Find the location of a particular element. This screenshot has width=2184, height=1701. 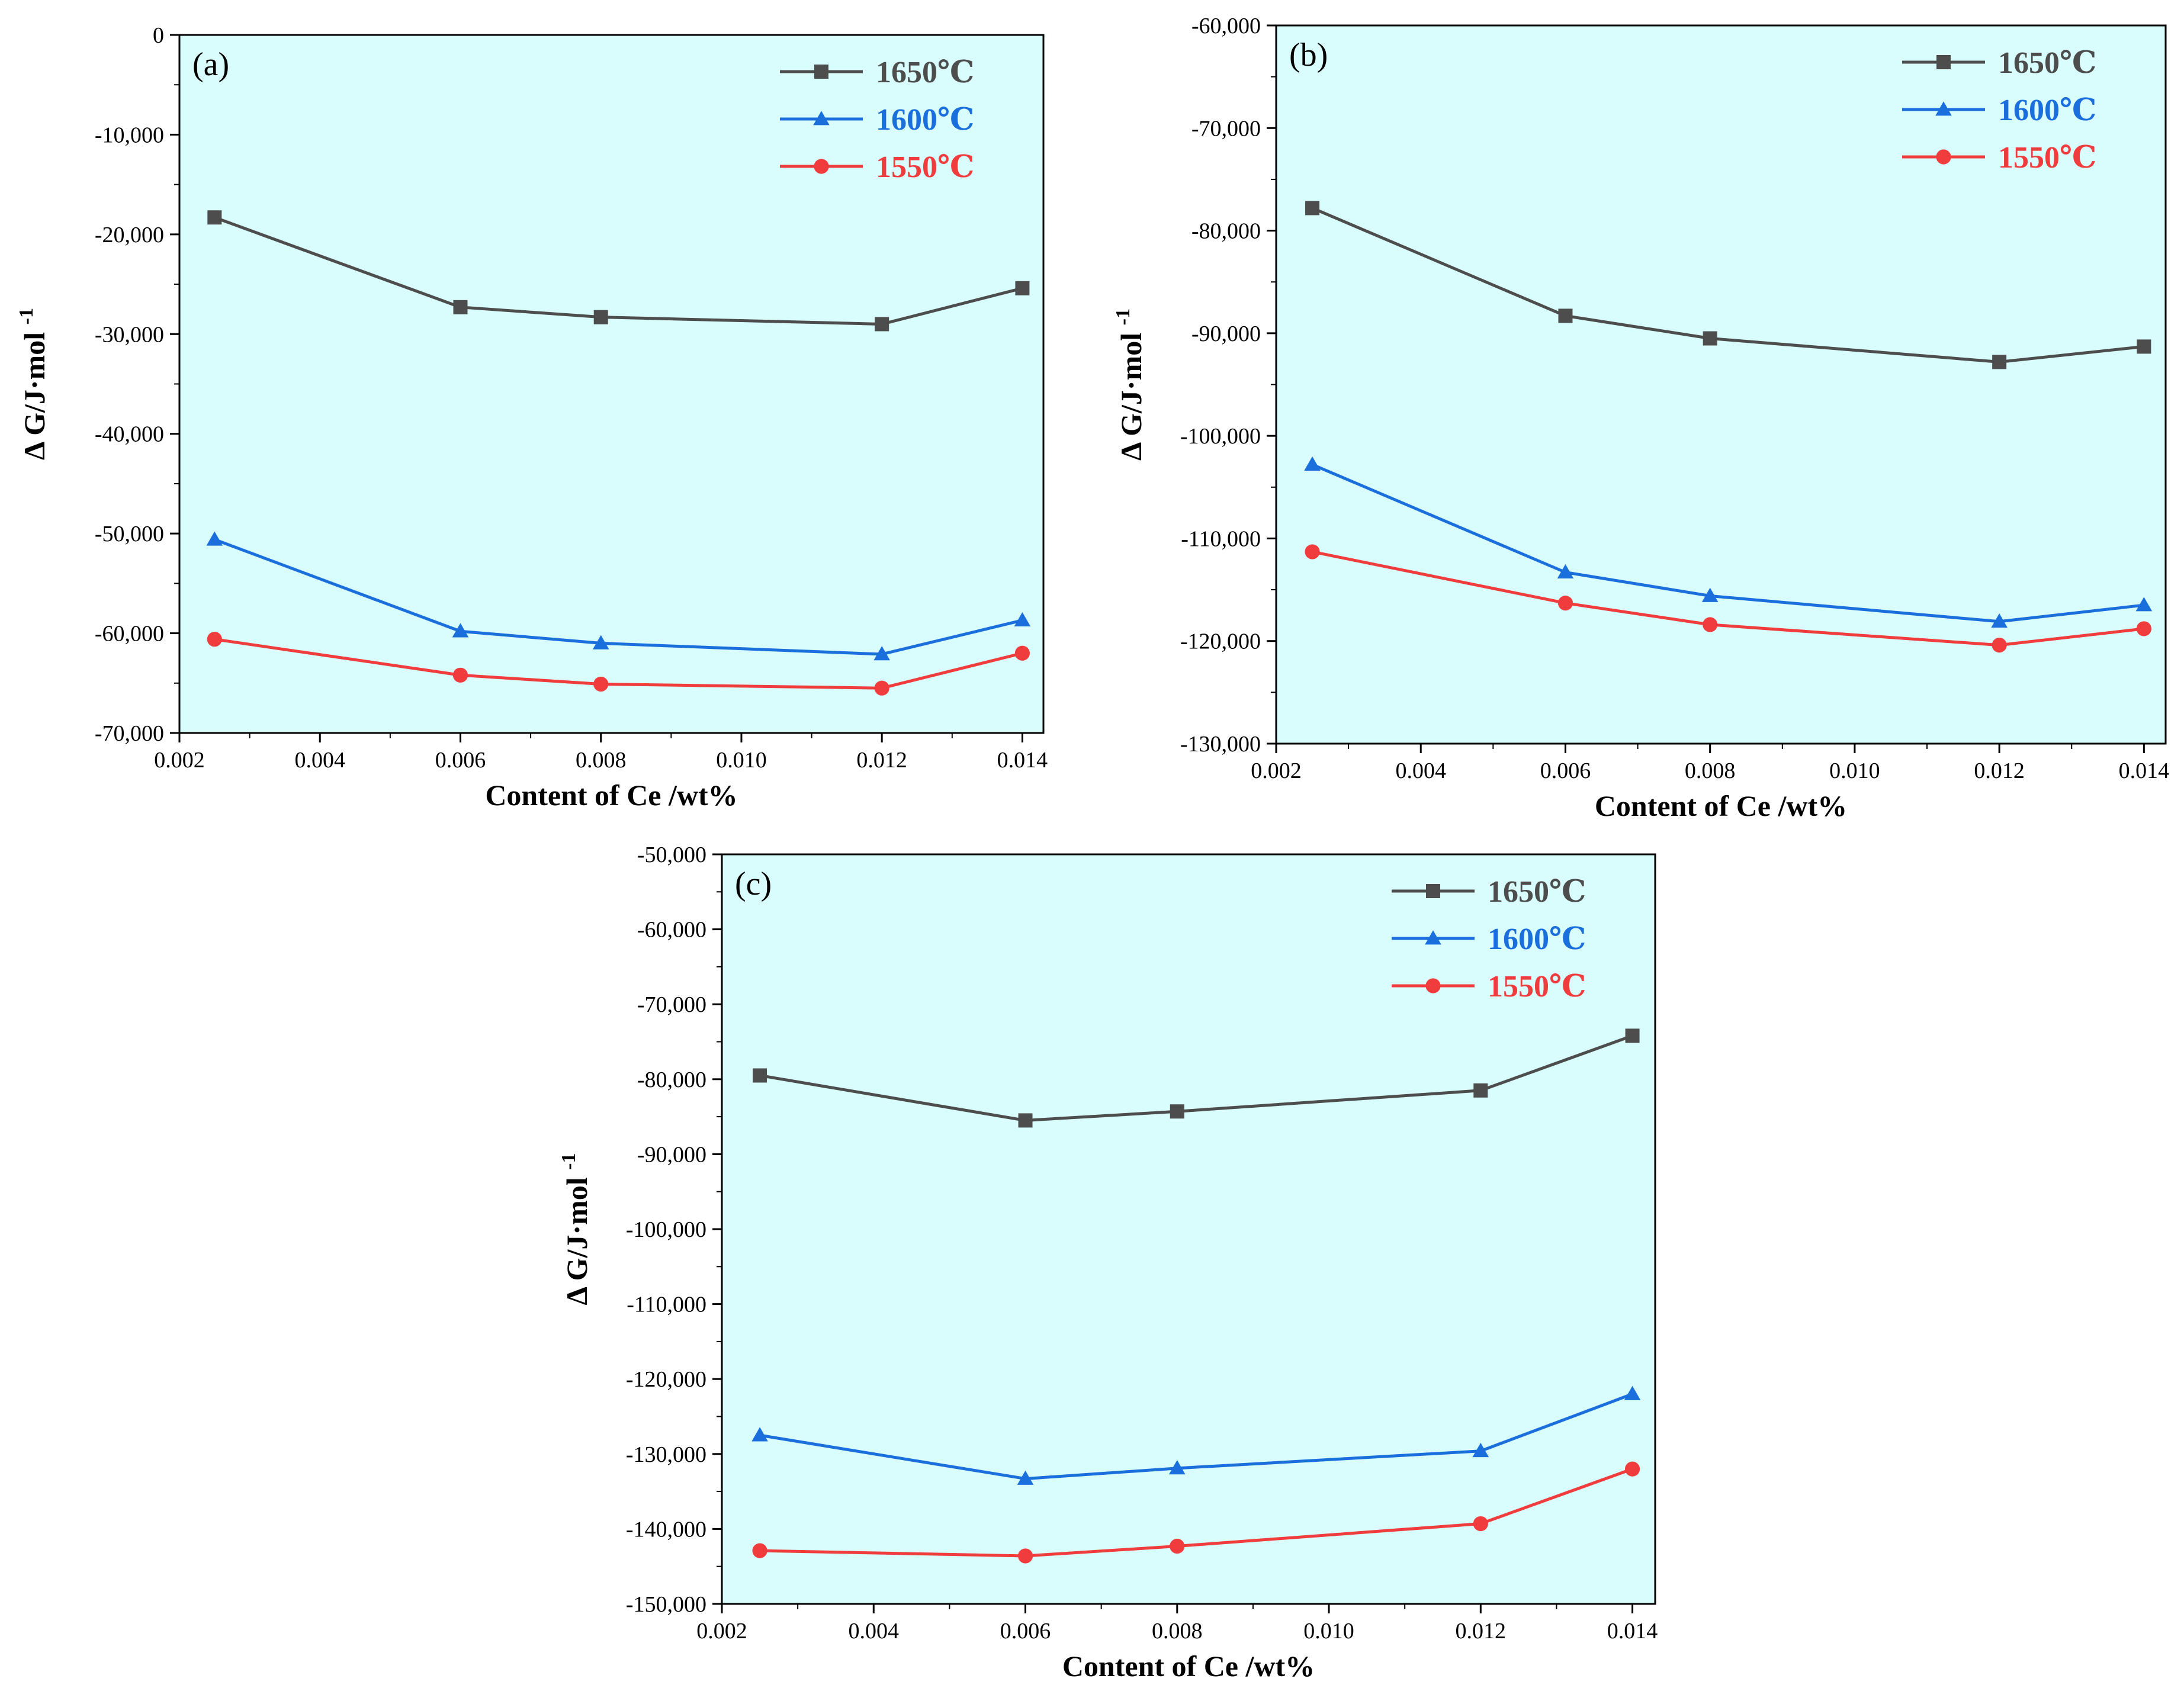

y-axis-title-exponent: -1 is located at coordinates (26, 316).